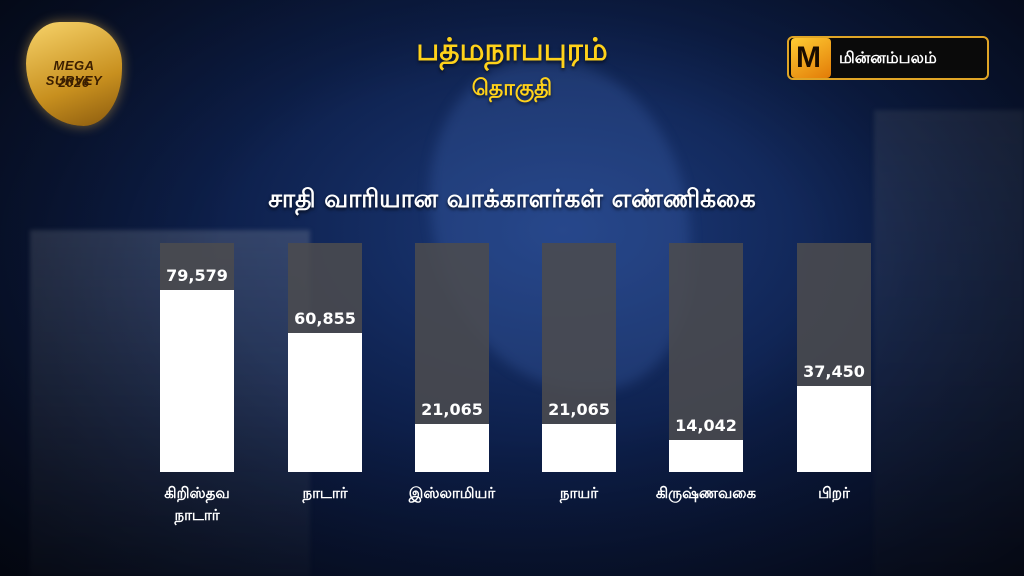 This screenshot has width=1024, height=576. What do you see at coordinates (452, 493) in the screenshot?
I see `category-label: இஸ்லாமியர்` at bounding box center [452, 493].